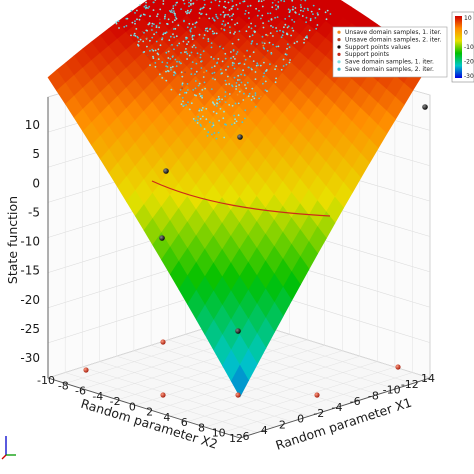 The image size is (474, 474). What do you see at coordinates (339, 62) in the screenshot?
I see `legend-marker` at bounding box center [339, 62].